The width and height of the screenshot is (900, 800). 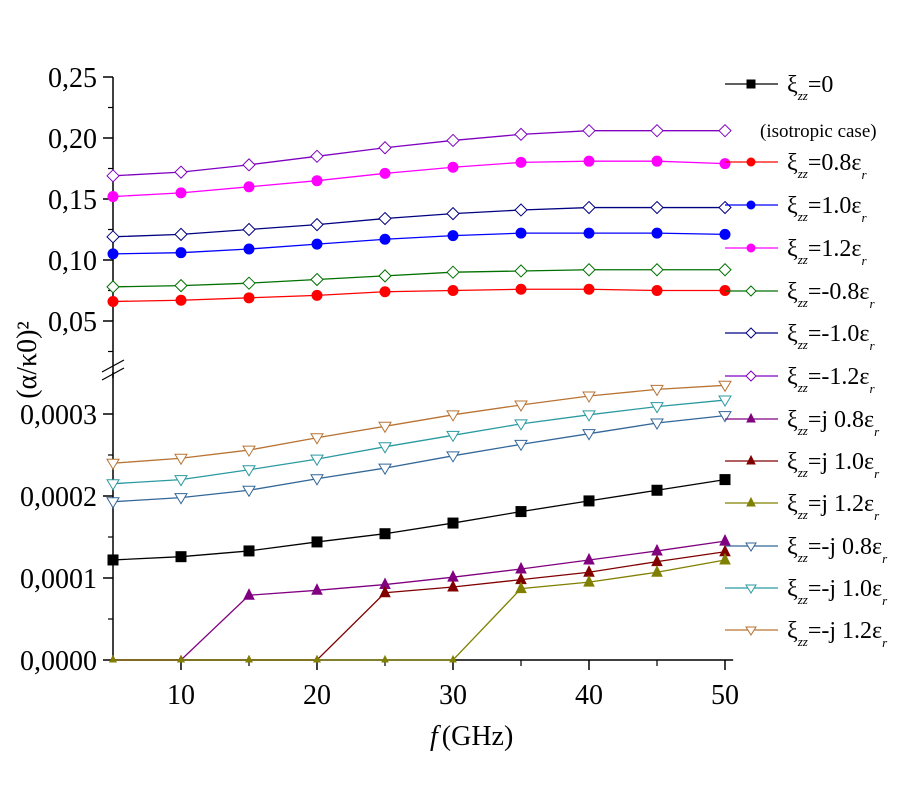 I want to click on legend-label: ξzz=1.0εr, so click(x=827, y=209).